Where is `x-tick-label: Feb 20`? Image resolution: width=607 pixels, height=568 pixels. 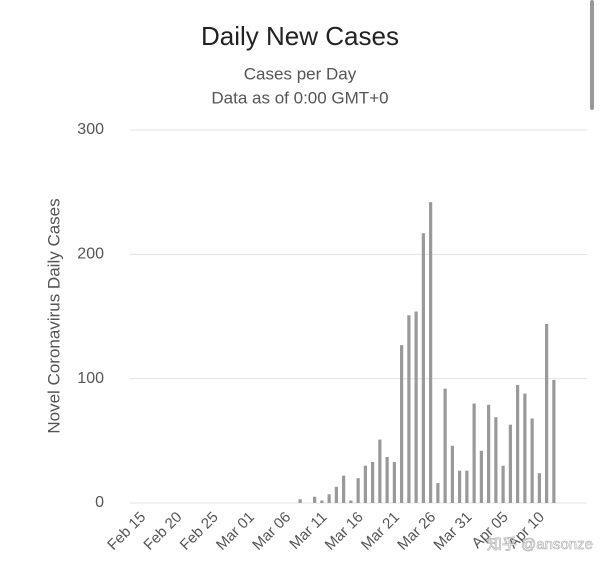
x-tick-label: Feb 20 is located at coordinates (162, 531).